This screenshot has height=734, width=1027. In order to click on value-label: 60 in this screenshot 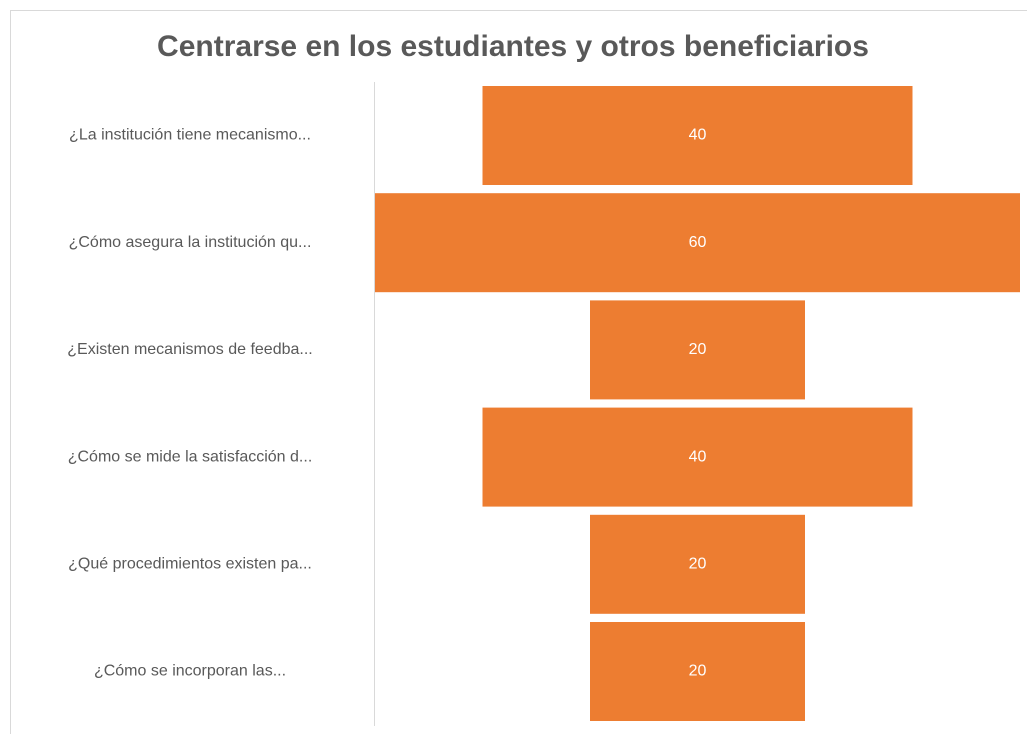, I will do `click(698, 242)`.